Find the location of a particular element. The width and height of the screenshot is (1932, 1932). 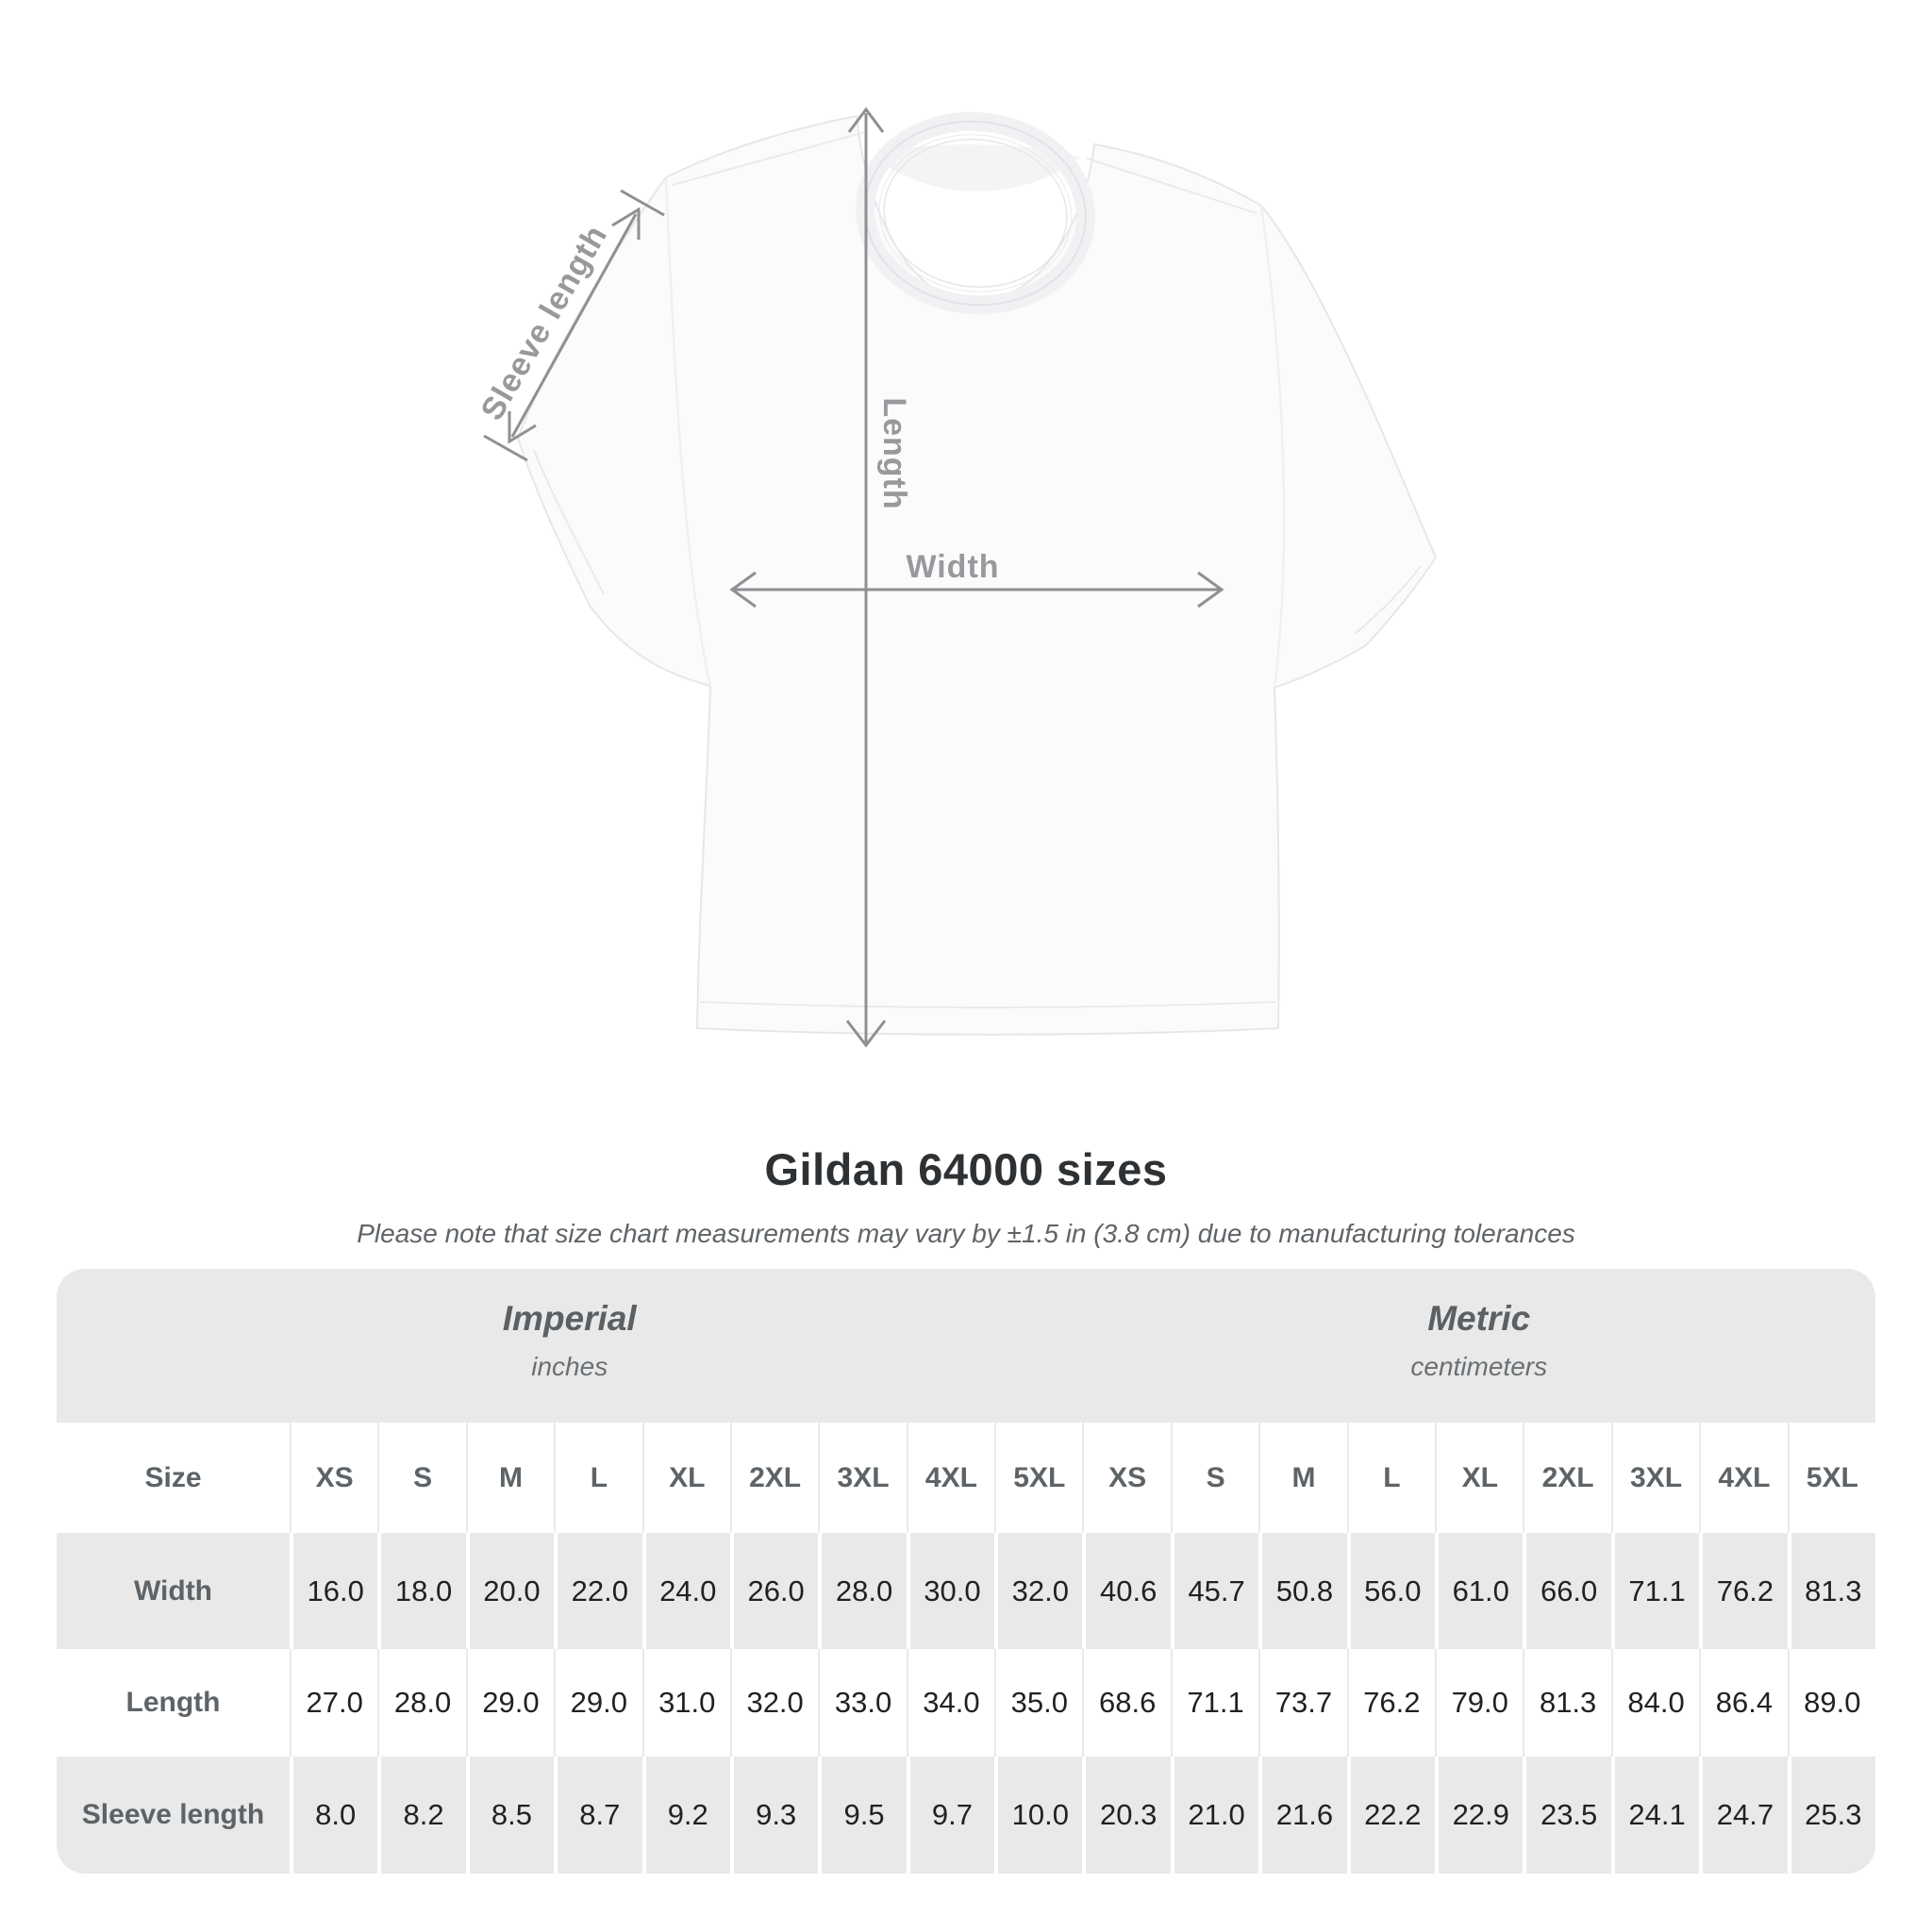

metric-group-title: Metric is located at coordinates (1479, 1319).